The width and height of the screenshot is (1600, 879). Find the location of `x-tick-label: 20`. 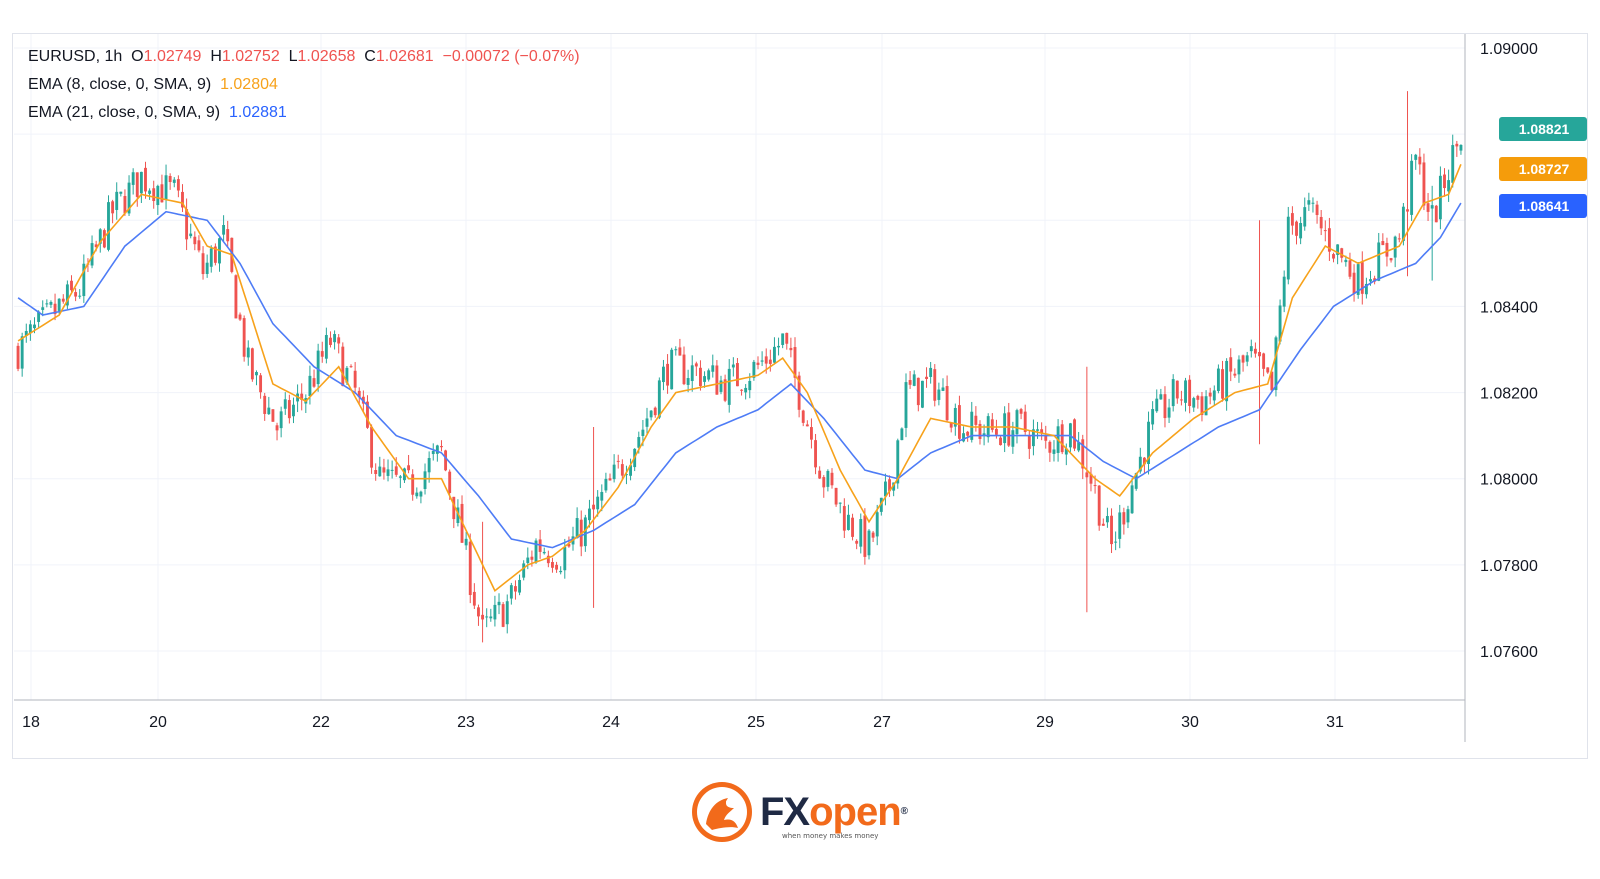

x-tick-label: 20 is located at coordinates (158, 722).